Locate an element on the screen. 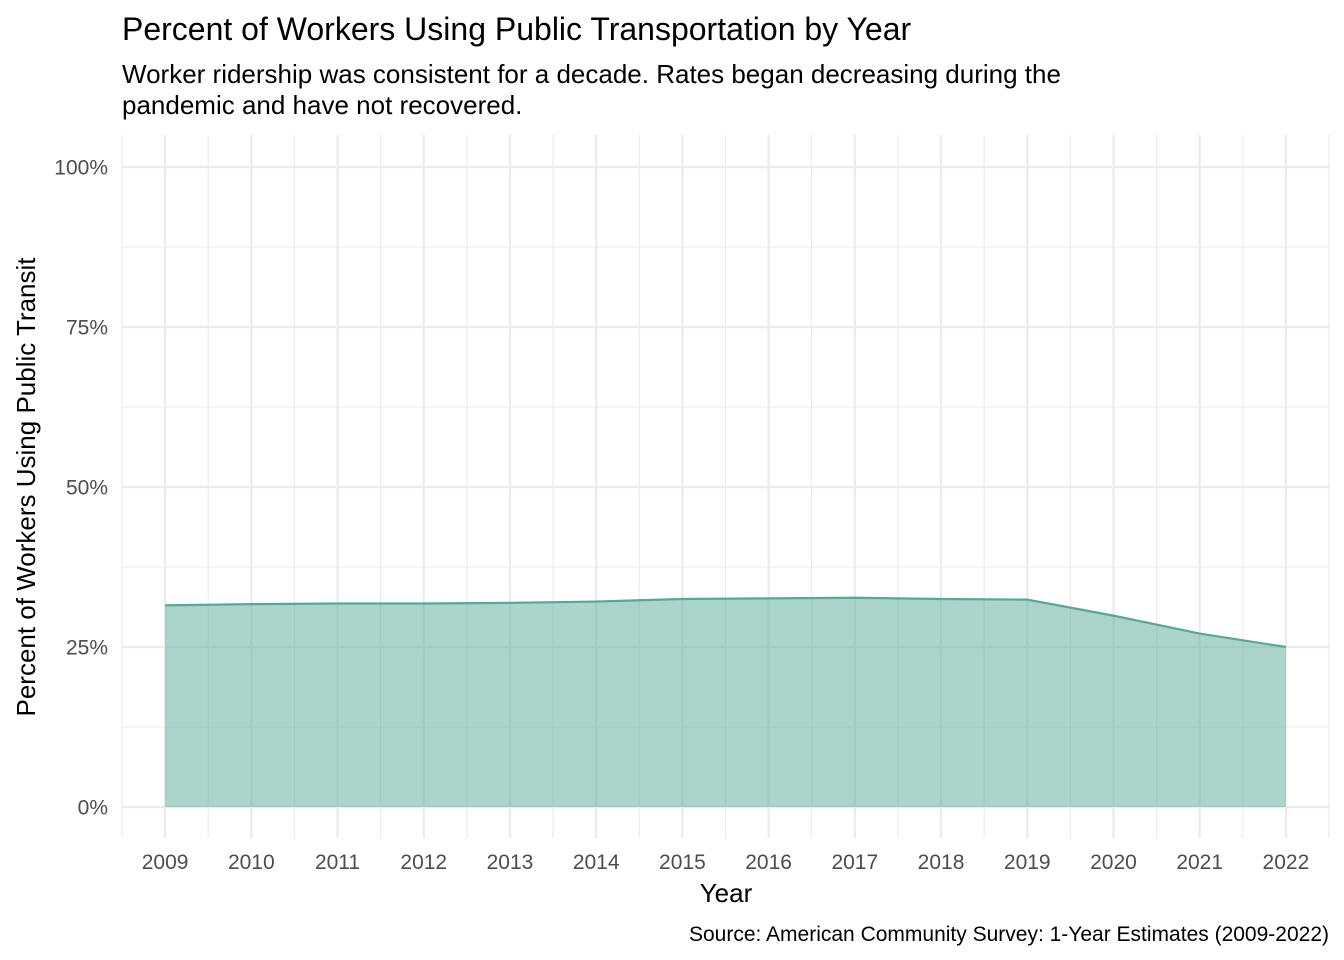  x-tick-label: 2016 is located at coordinates (768, 862).